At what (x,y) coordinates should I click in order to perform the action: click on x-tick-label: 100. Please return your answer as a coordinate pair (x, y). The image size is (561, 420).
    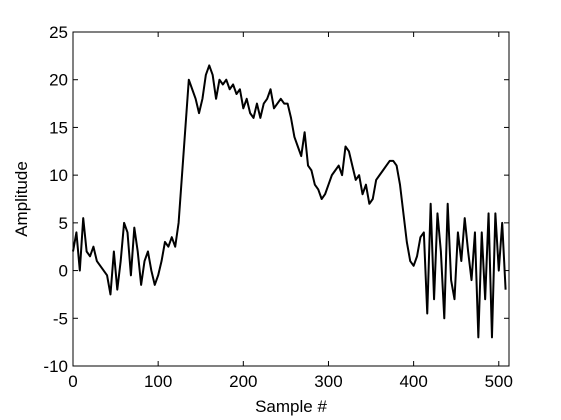
    Looking at the image, I should click on (158, 381).